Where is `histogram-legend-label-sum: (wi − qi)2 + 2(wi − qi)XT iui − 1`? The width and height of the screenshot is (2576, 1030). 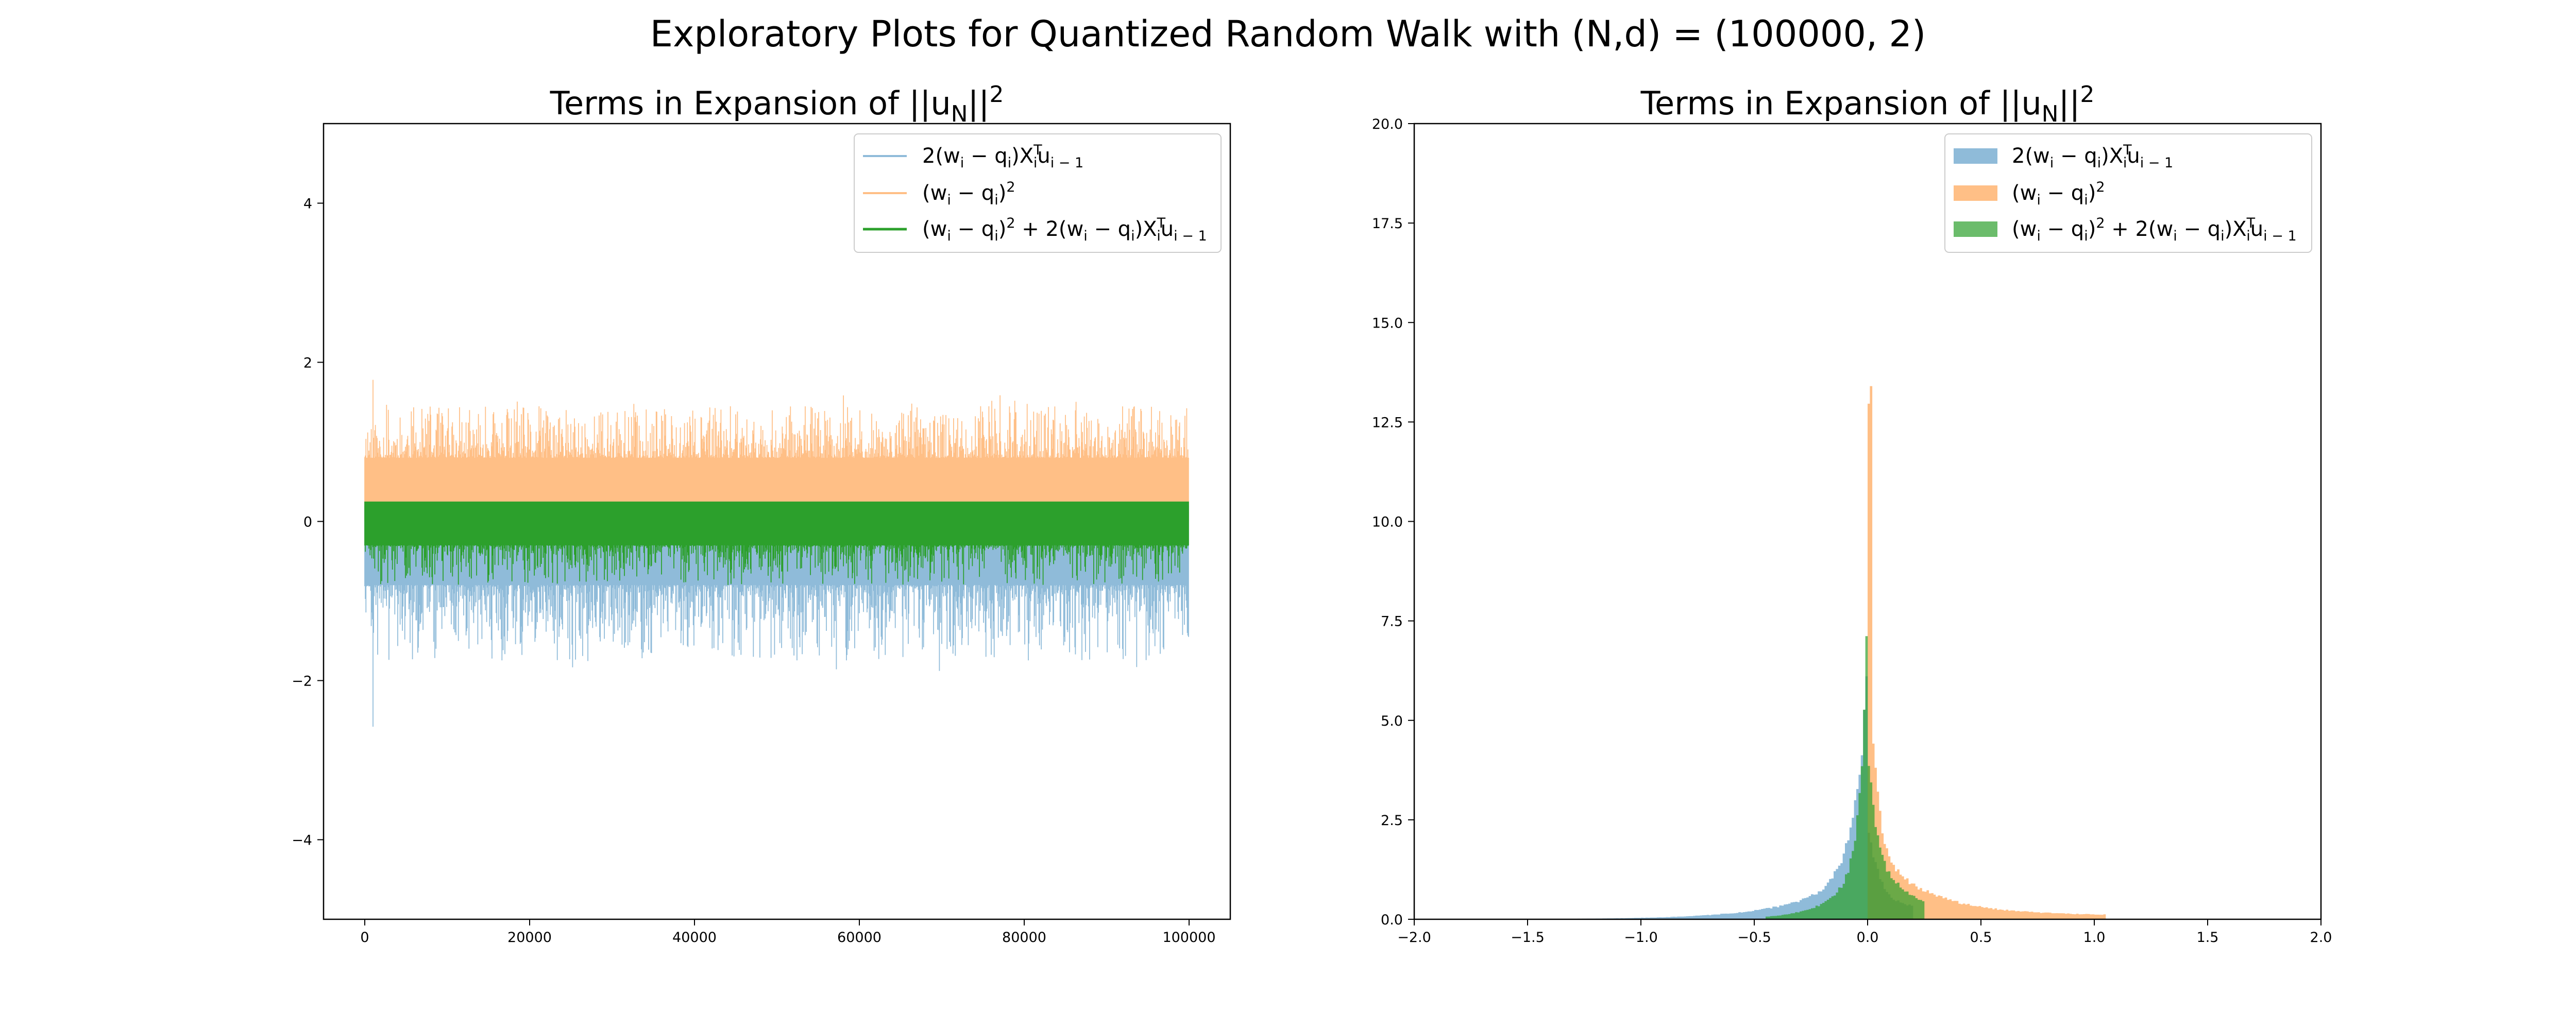
histogram-legend-label-sum: (wi − qi)2 + 2(wi − qi)XT iui − 1 is located at coordinates (2154, 229).